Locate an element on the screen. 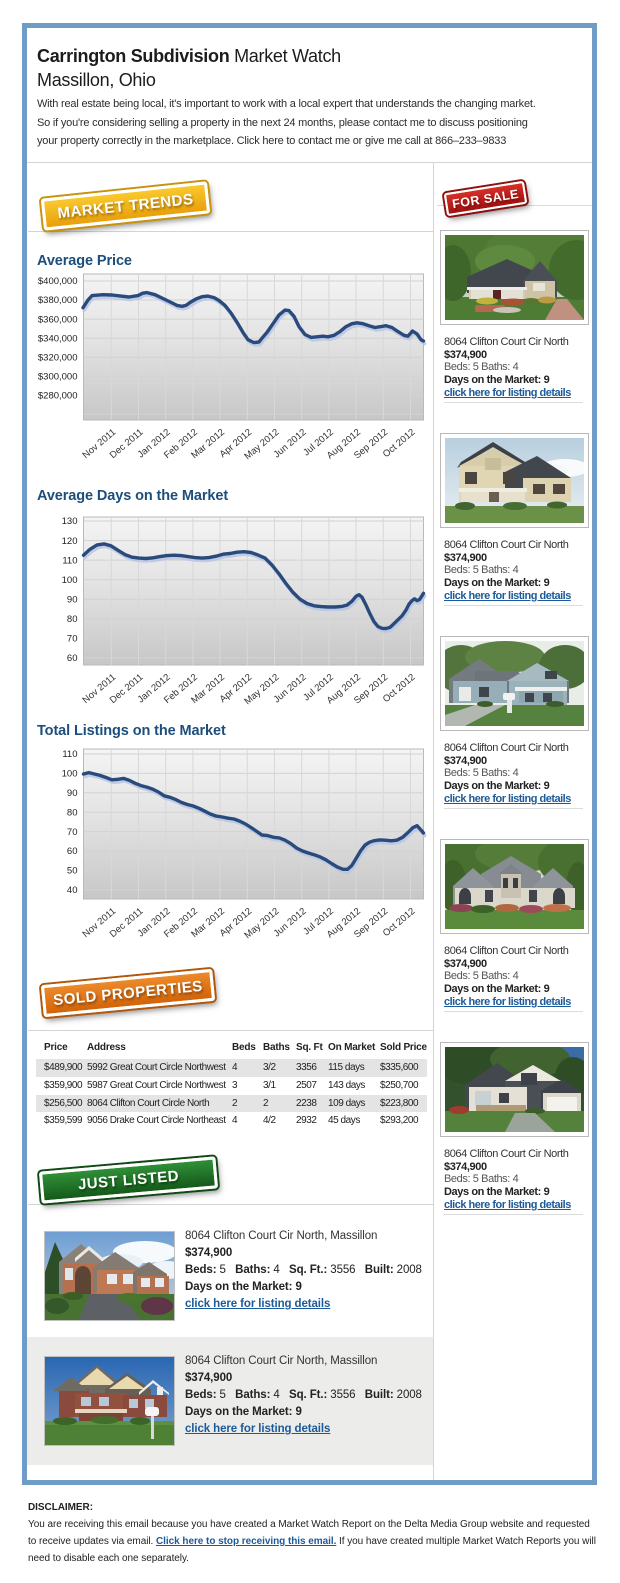  svg-text: $380,000 is located at coordinates (58, 300).